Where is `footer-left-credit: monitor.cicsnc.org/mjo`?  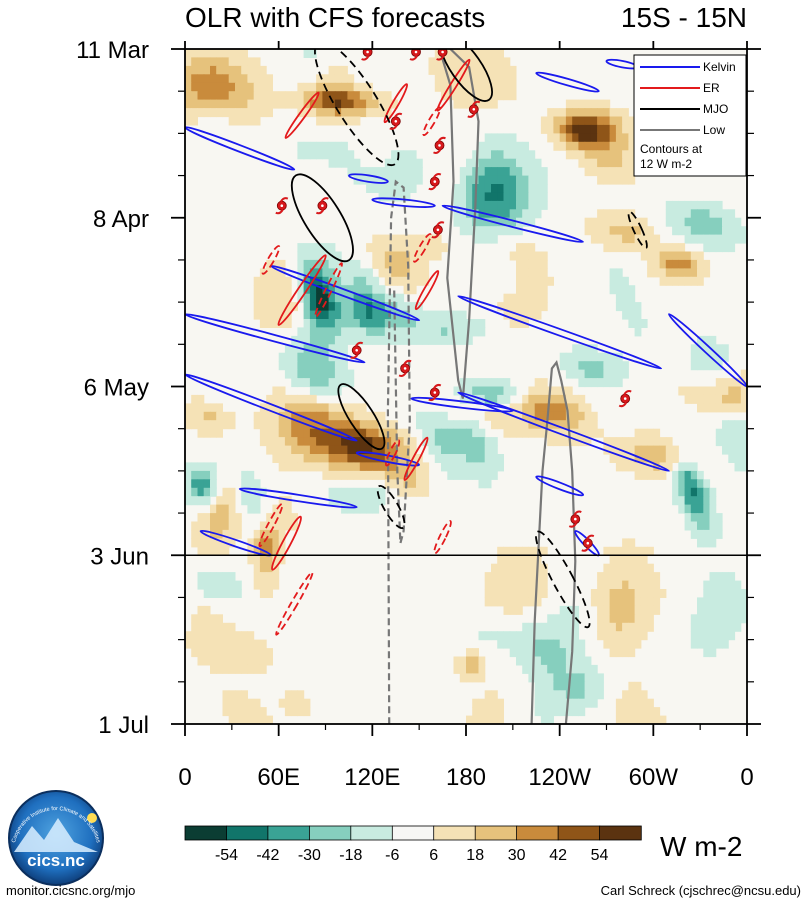
footer-left-credit: monitor.cicsnc.org/mjo is located at coordinates (71, 890).